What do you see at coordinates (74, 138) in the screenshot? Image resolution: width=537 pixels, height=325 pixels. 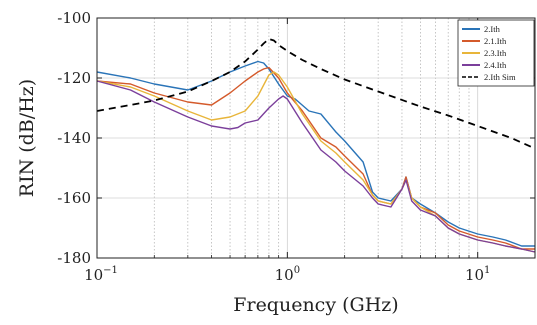 I see `y-tick-label: -140` at bounding box center [74, 138].